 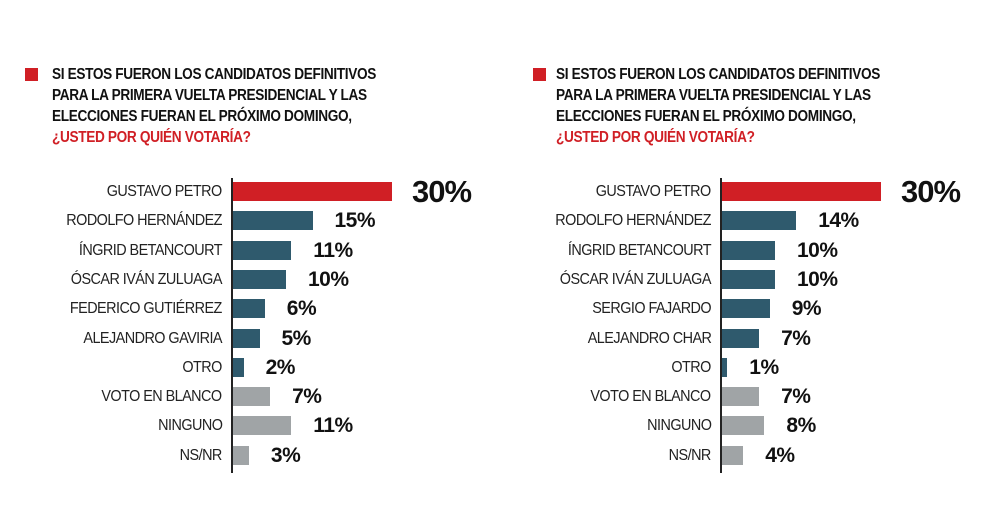 I want to click on category-label: ALEJANDRO CHAR, so click(x=649, y=338).